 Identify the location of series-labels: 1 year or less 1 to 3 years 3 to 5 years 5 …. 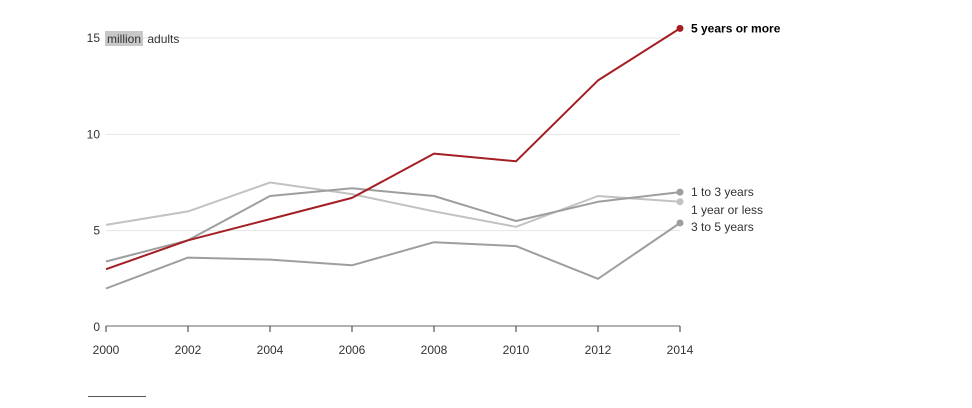
(736, 127).